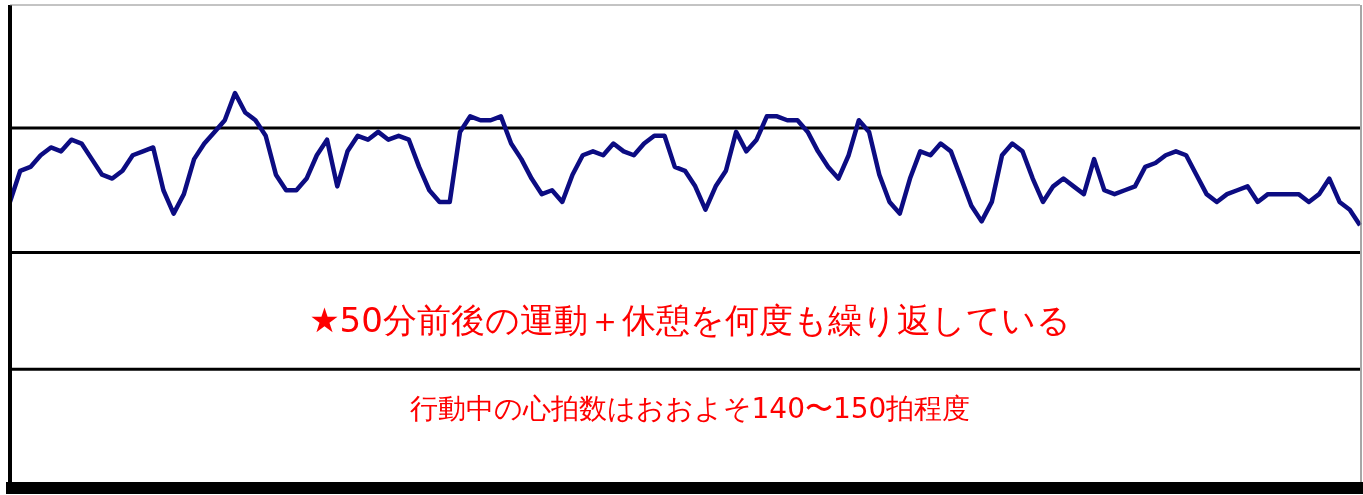  I want to click on annotation: ★50分前後の運動＋休憩を何度も繰り返している, so click(690, 320).